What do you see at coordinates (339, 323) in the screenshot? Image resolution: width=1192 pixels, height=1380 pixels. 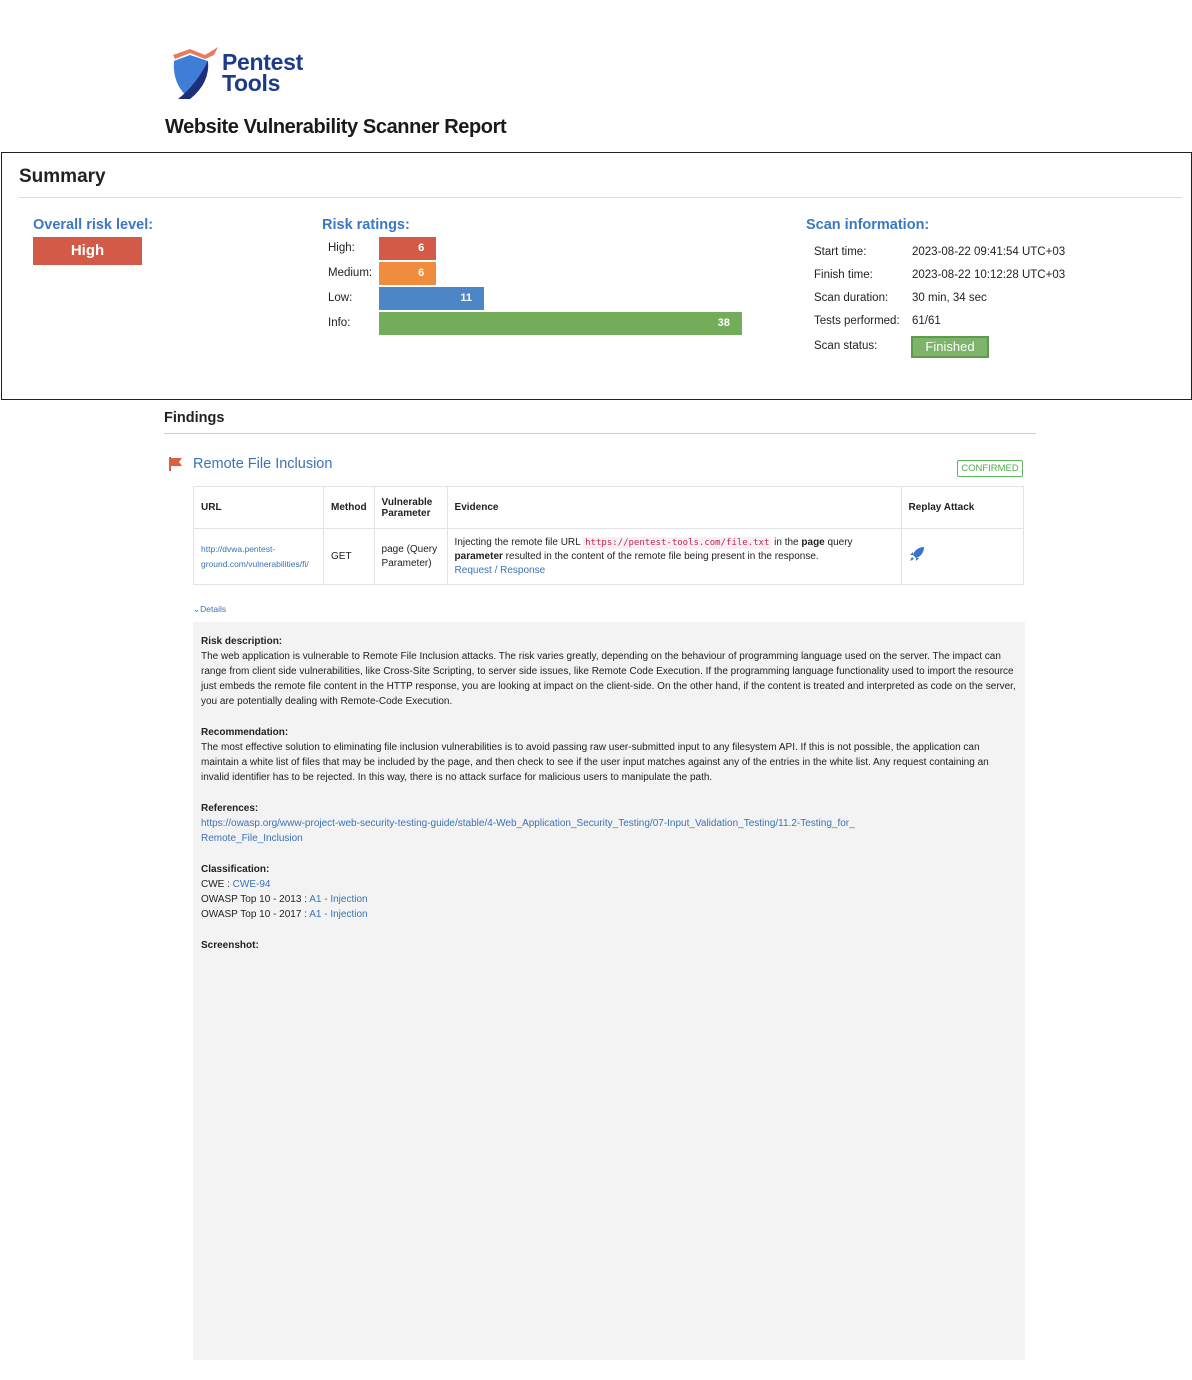 I see `rating-label: Info:` at bounding box center [339, 323].